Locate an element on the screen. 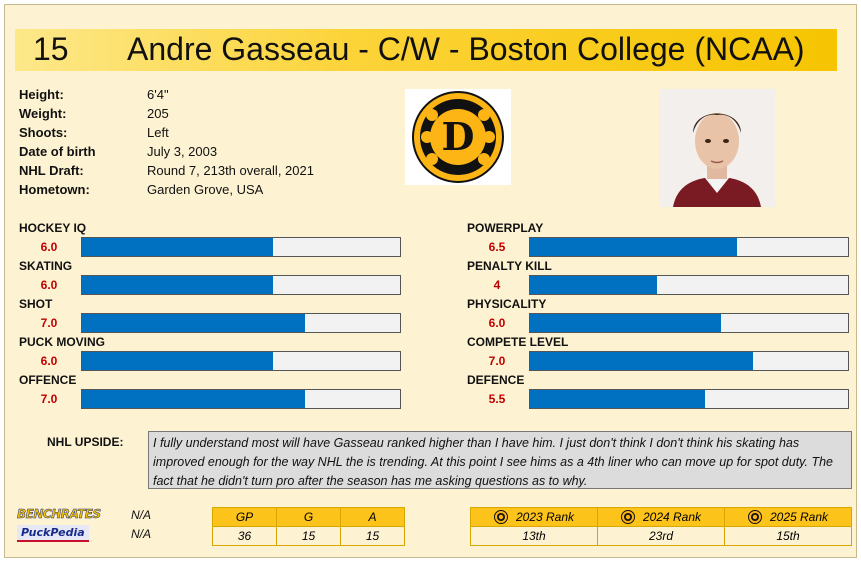 The image size is (861, 562). skill-bar-offence is located at coordinates (241, 399).